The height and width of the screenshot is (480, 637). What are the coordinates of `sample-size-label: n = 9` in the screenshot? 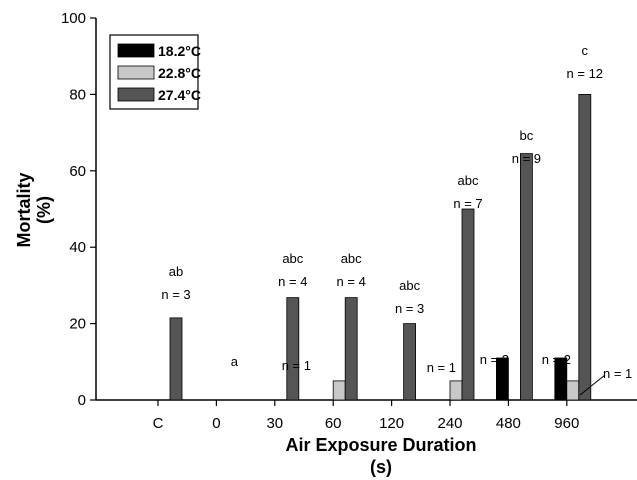 It's located at (526, 158).